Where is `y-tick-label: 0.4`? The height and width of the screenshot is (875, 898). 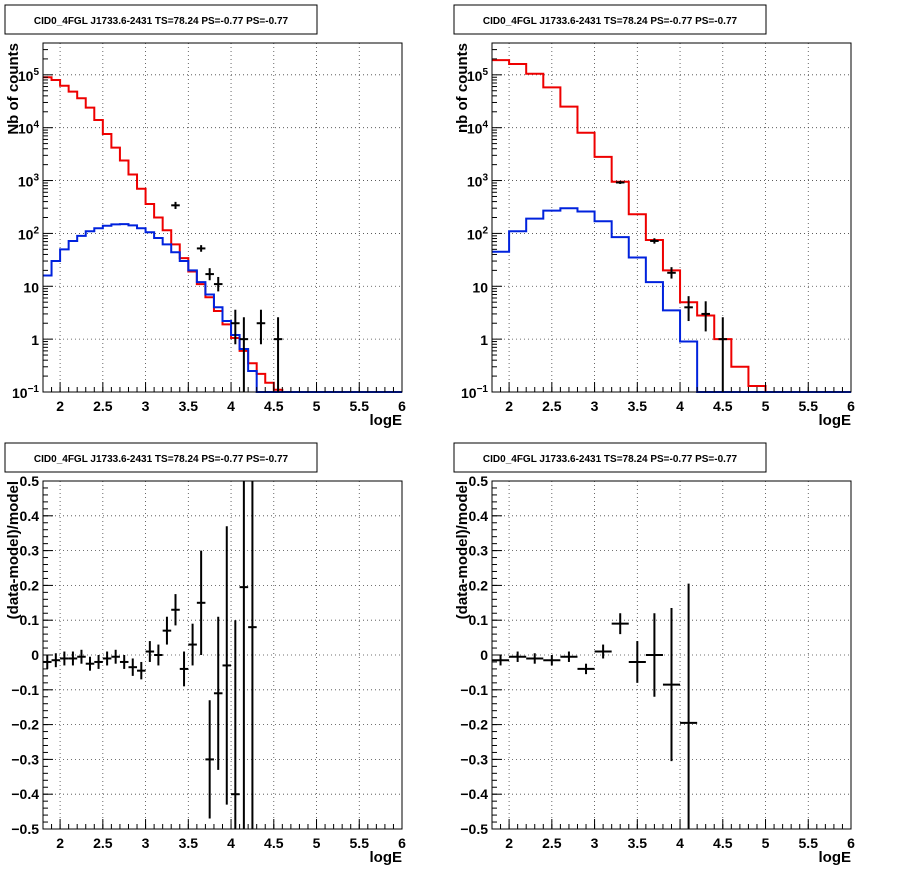 y-tick-label: 0.4 is located at coordinates (479, 516).